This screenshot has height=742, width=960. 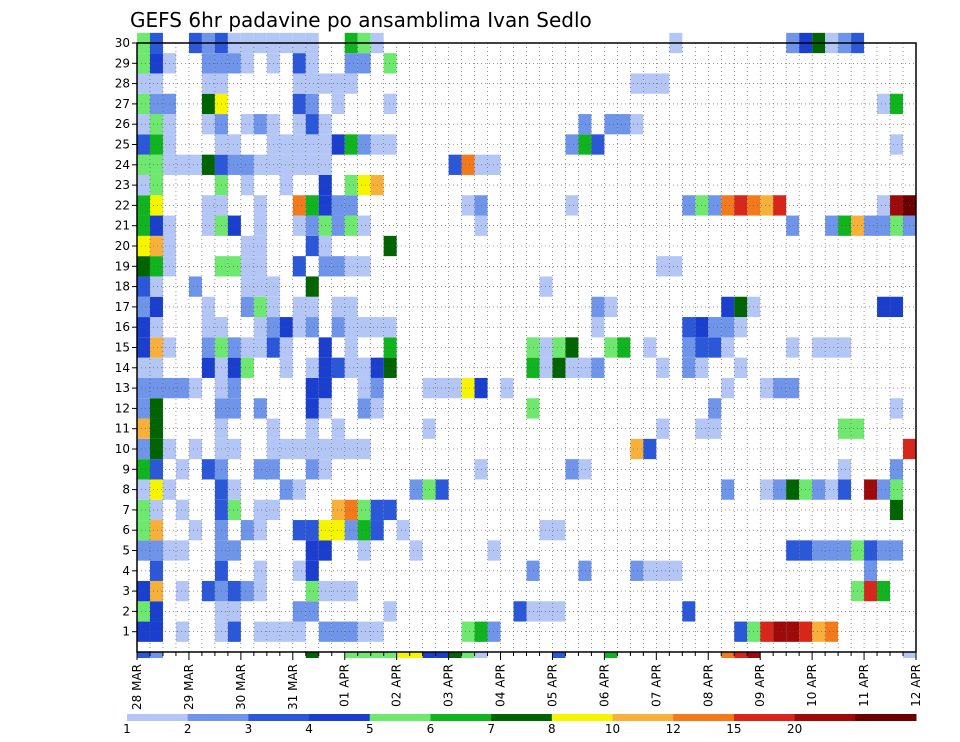 What do you see at coordinates (122, 408) in the screenshot?
I see `y-tick-label: 12` at bounding box center [122, 408].